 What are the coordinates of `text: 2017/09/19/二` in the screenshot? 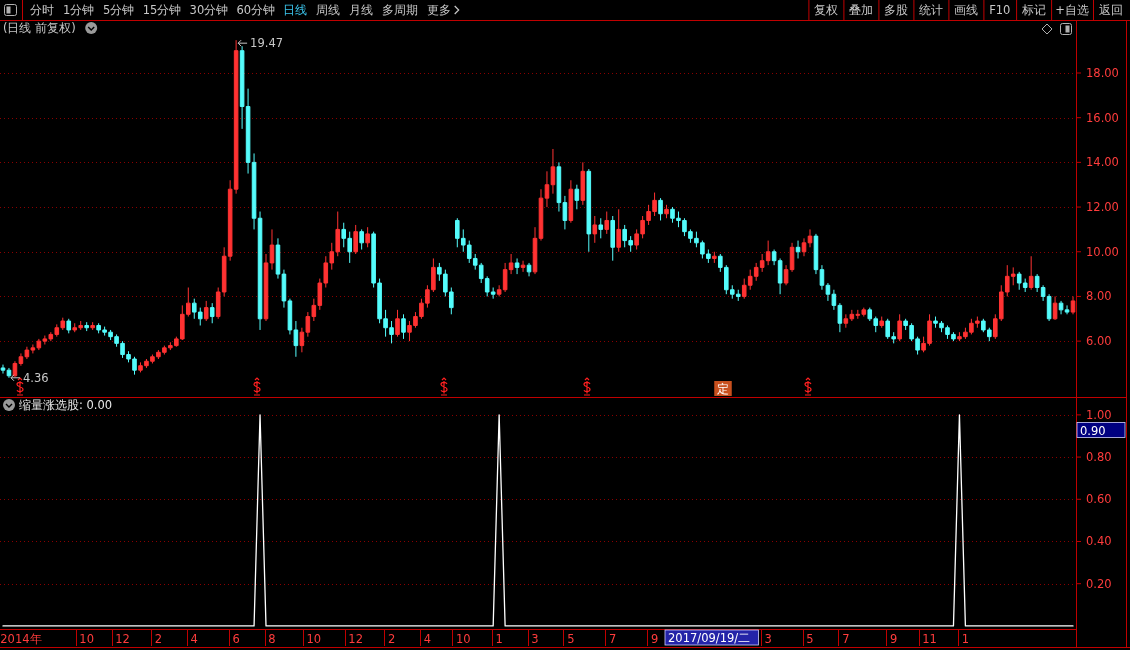 It's located at (709, 638).